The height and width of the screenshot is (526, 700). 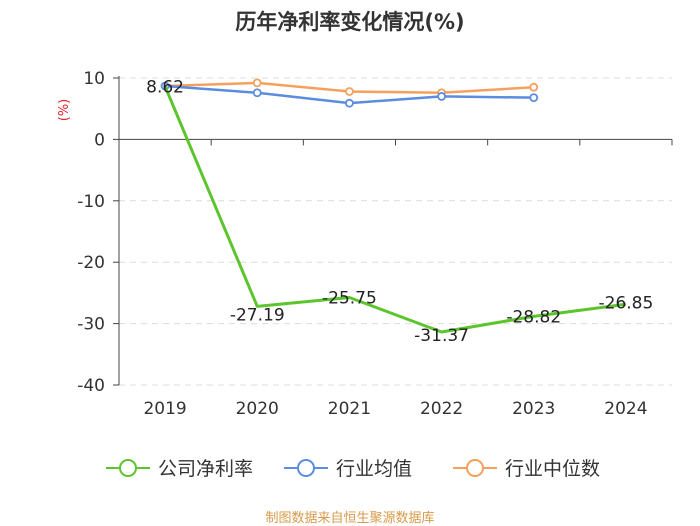 What do you see at coordinates (64, 110) in the screenshot?
I see `y-axis-label: (%)` at bounding box center [64, 110].